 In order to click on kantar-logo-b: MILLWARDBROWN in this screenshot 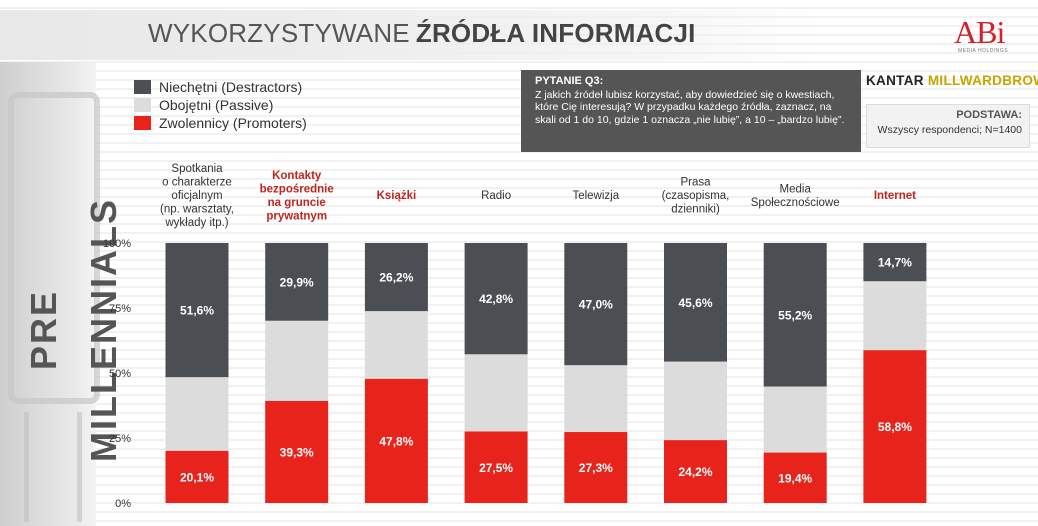, I will do `click(982, 80)`.